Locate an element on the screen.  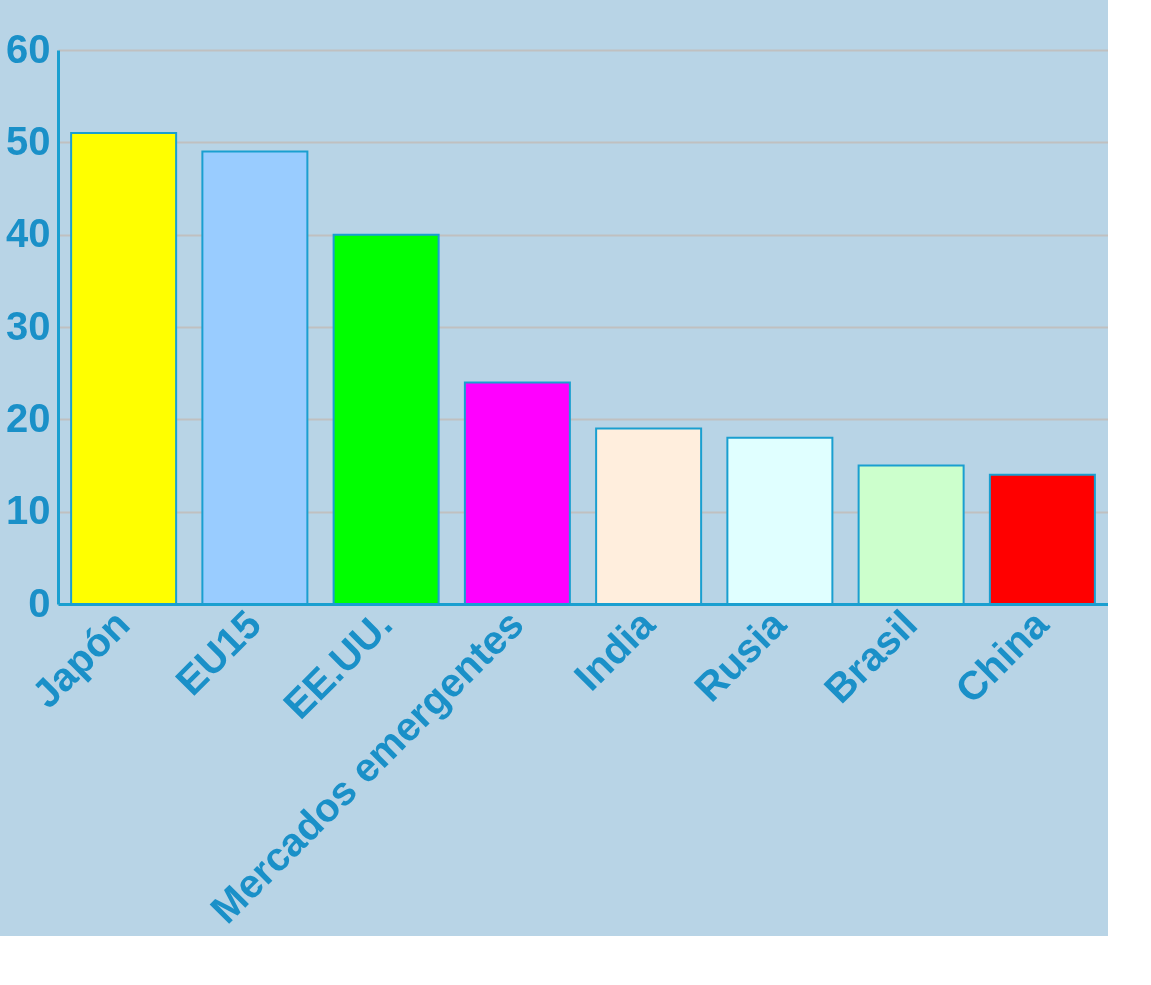
y-tick-label: 40 is located at coordinates (28, 233).